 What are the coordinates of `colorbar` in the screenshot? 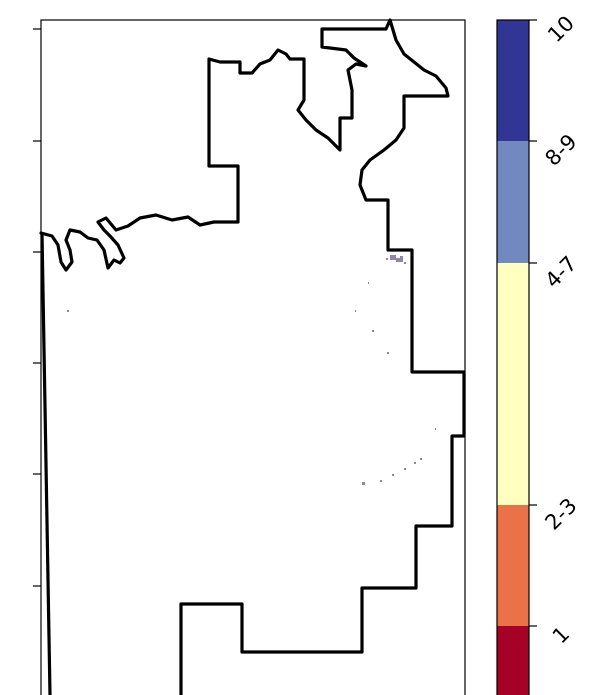 It's located at (513, 357).